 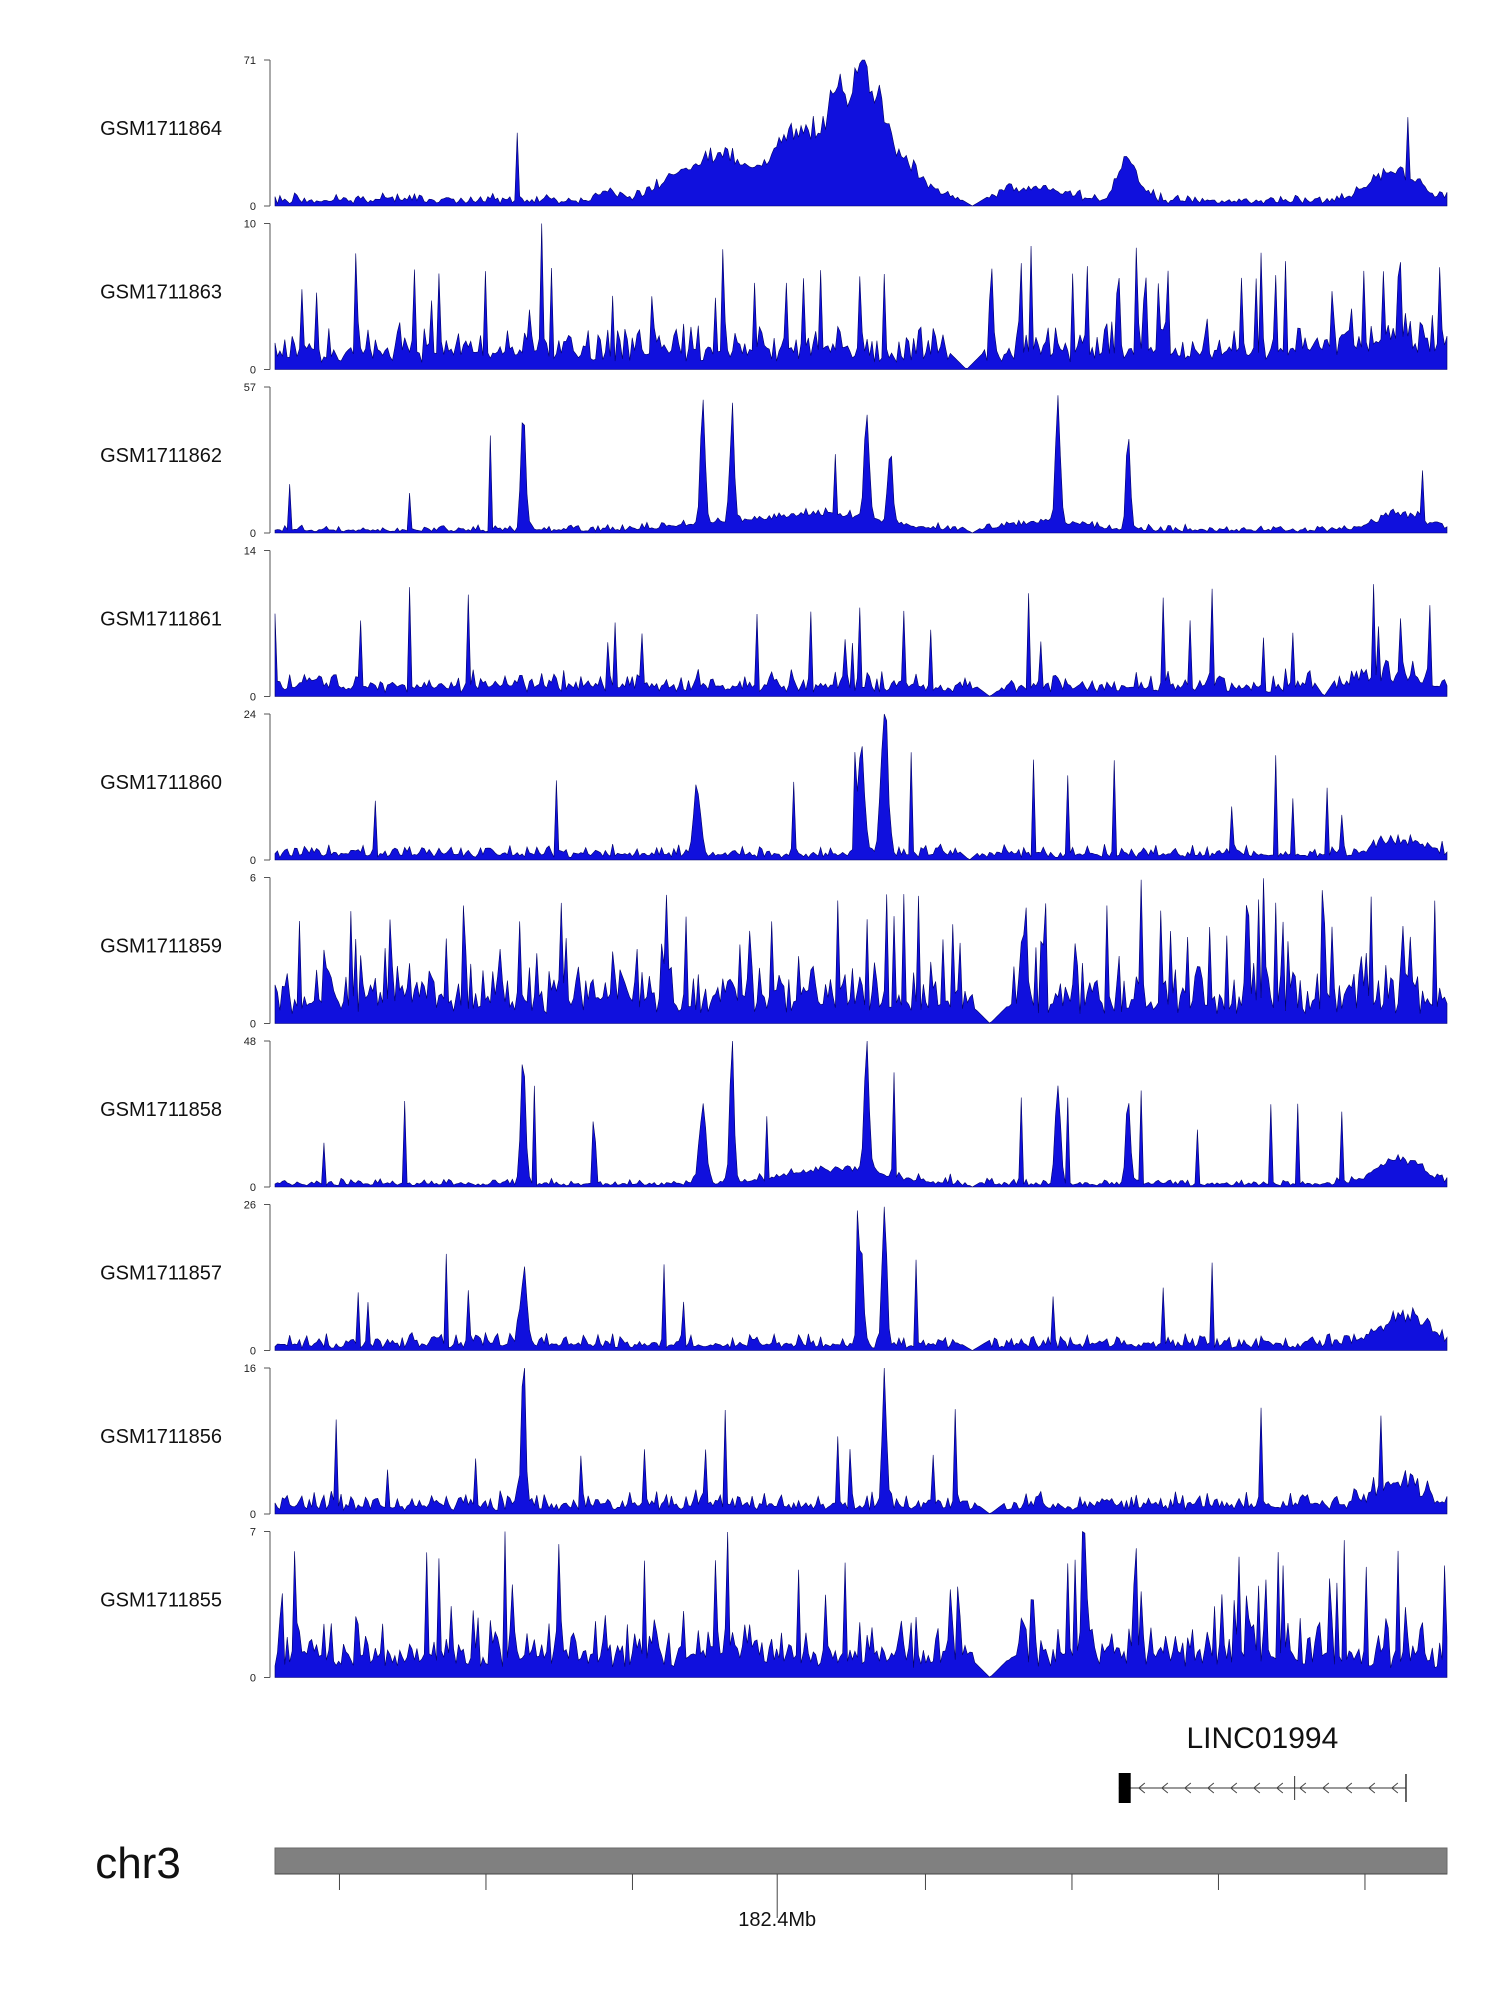 I want to click on track-label: GSM1711860, so click(x=161, y=783).